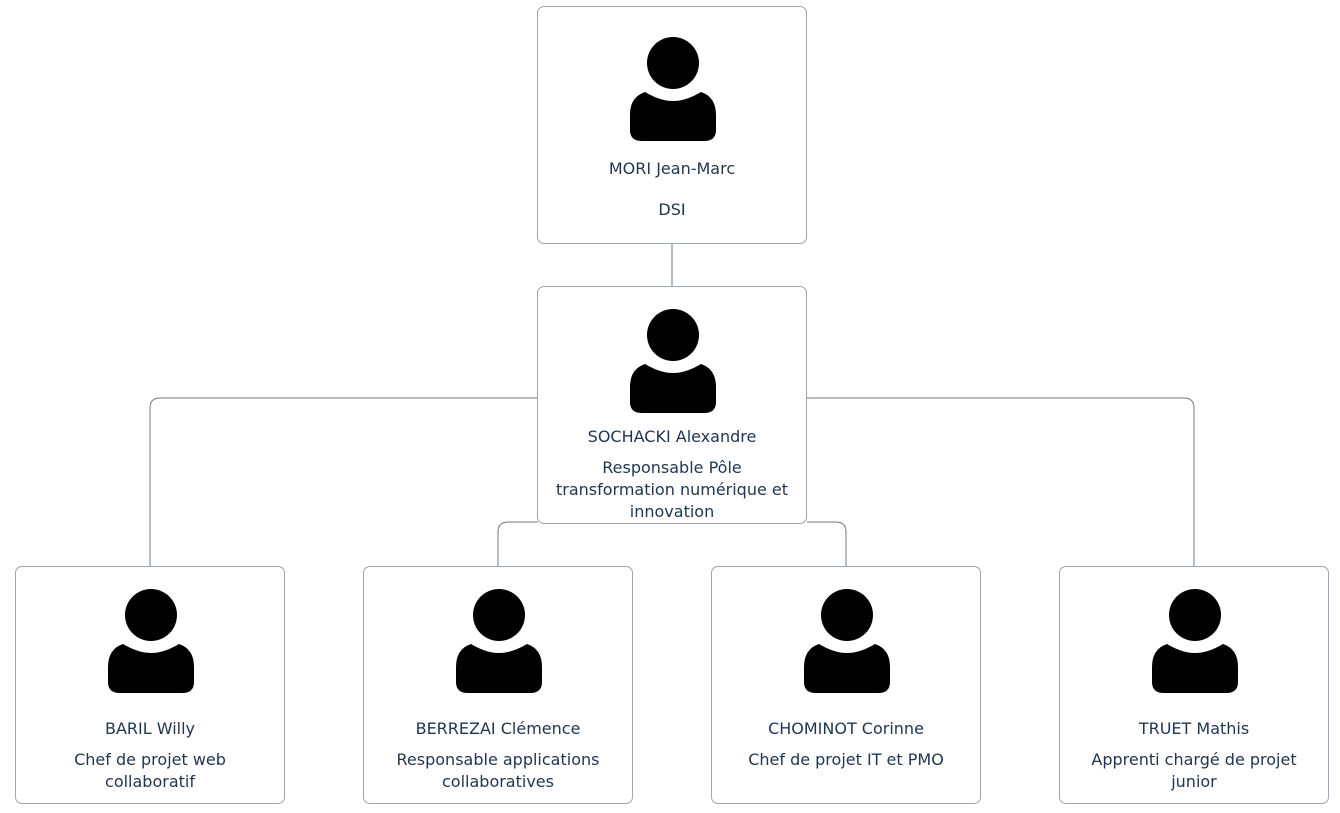  I want to click on person-role: Chef de projet web collaboratif, so click(150, 770).